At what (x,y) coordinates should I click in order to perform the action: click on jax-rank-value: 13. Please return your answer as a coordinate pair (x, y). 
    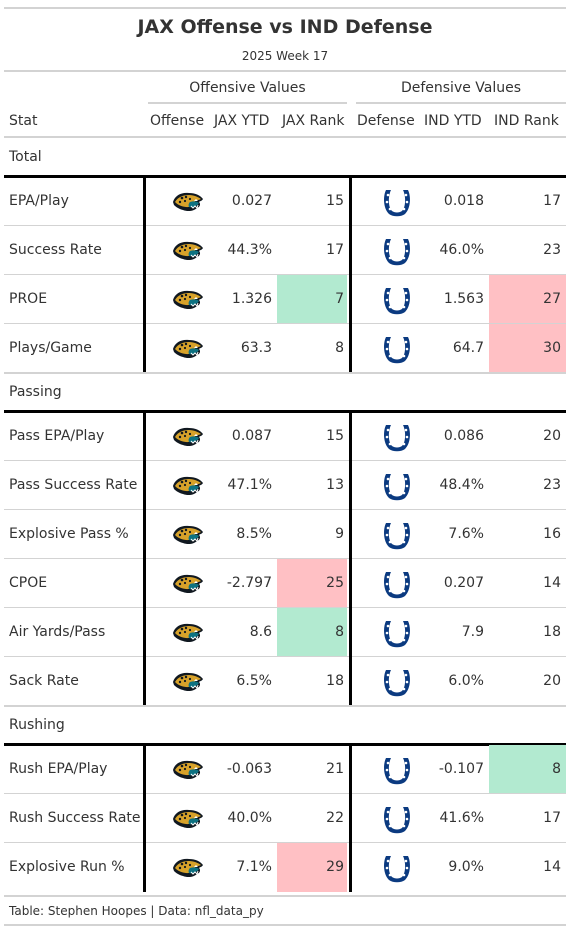
    Looking at the image, I should click on (335, 485).